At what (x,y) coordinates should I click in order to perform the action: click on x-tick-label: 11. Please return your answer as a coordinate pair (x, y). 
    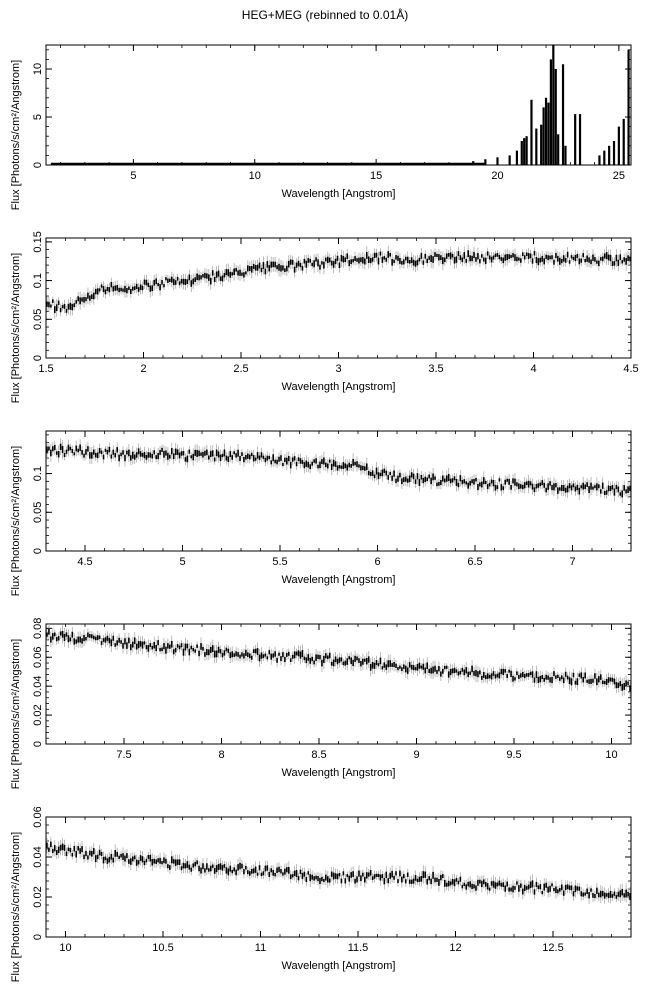
    Looking at the image, I should click on (260, 948).